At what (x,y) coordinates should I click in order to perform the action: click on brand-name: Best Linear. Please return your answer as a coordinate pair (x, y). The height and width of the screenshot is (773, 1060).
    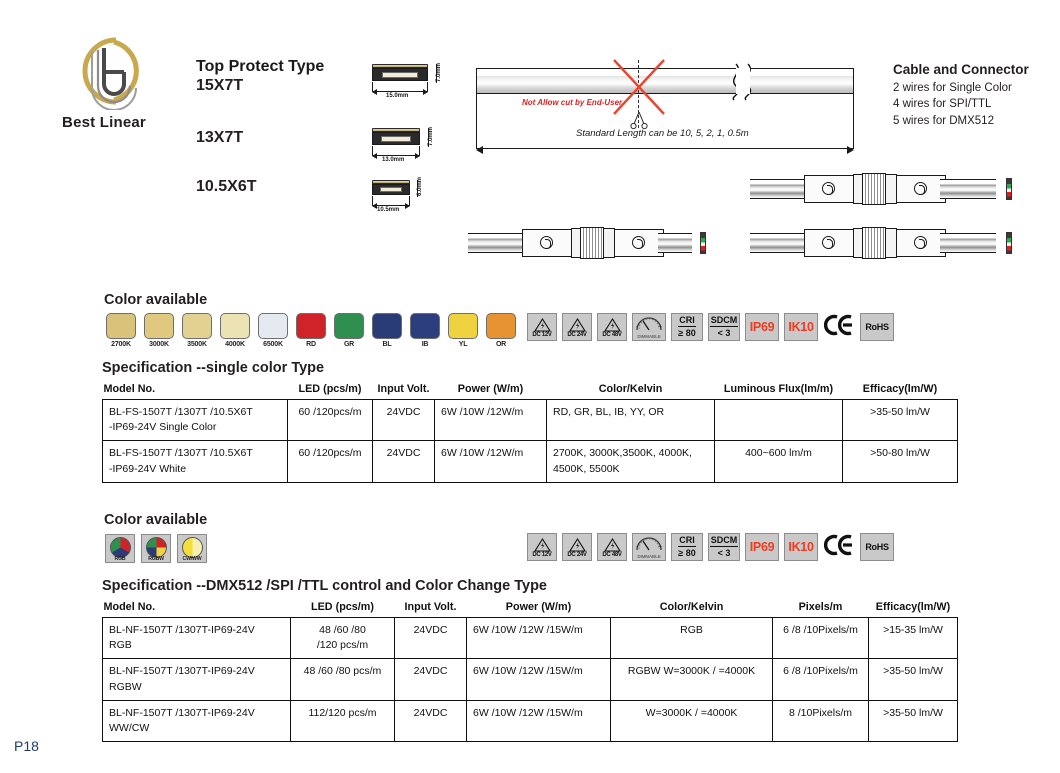
    Looking at the image, I should click on (104, 122).